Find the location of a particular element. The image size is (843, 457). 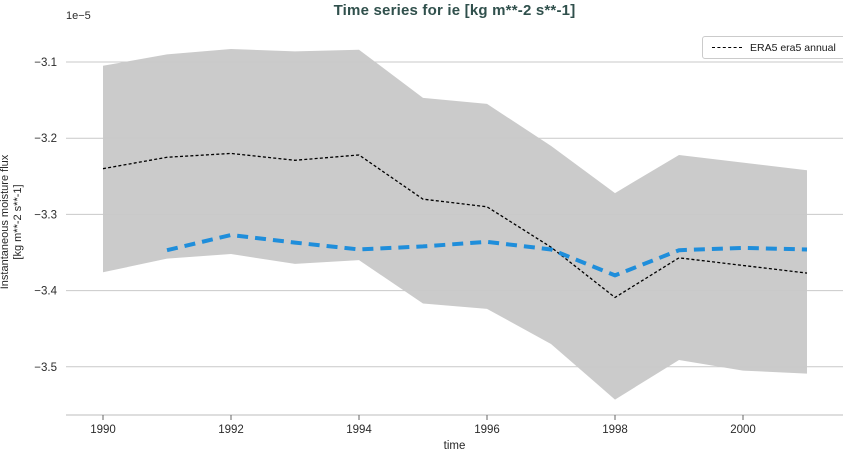

x-tick-label: 1994 is located at coordinates (359, 430).